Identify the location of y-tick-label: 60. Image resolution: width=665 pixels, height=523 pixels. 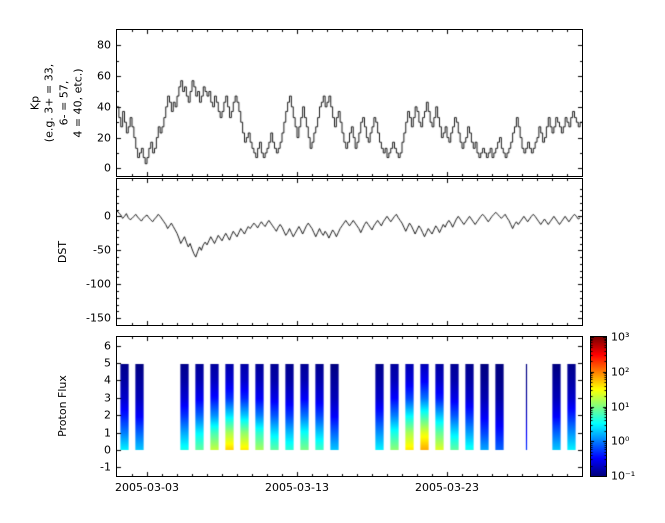
(104, 76).